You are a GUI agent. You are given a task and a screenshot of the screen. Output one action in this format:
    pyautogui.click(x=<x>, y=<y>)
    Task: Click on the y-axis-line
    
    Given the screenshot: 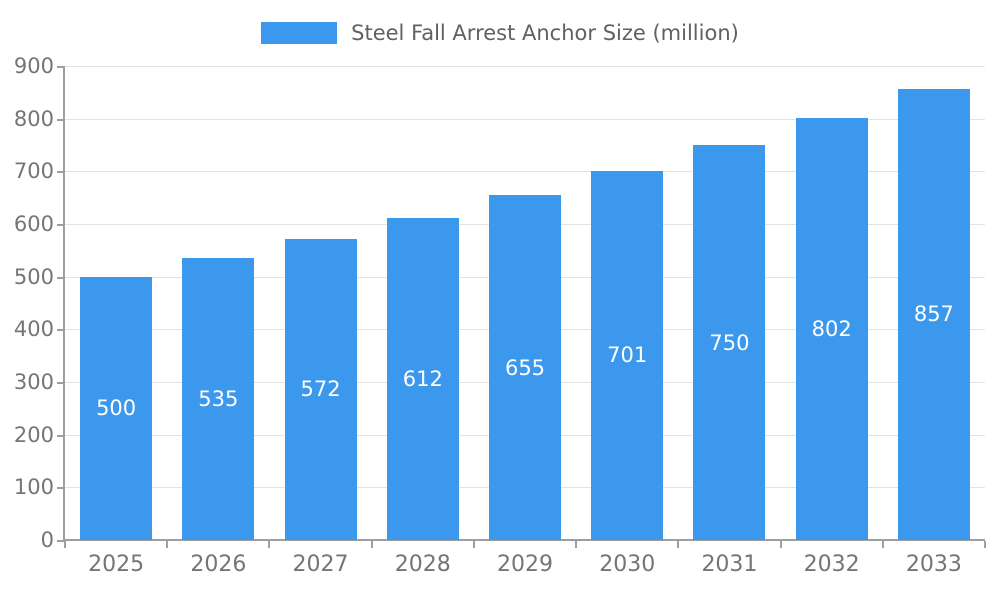 What is the action you would take?
    pyautogui.click(x=64, y=303)
    